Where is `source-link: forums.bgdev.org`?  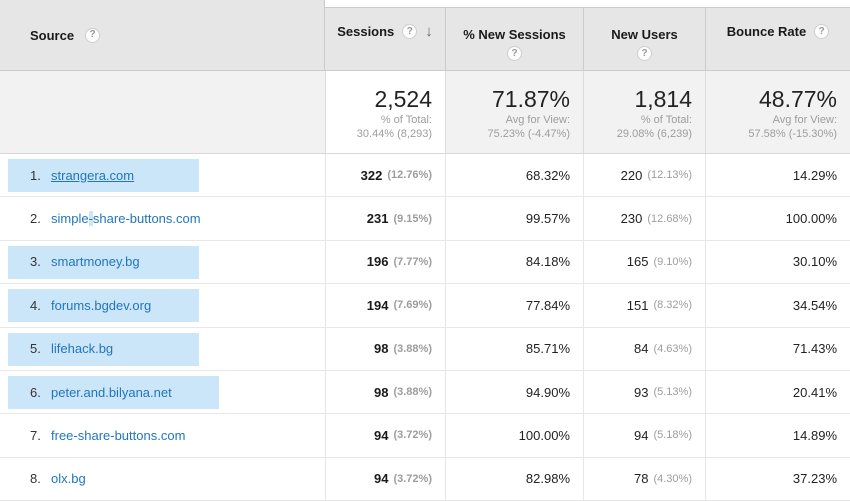
source-link: forums.bgdev.org is located at coordinates (101, 305).